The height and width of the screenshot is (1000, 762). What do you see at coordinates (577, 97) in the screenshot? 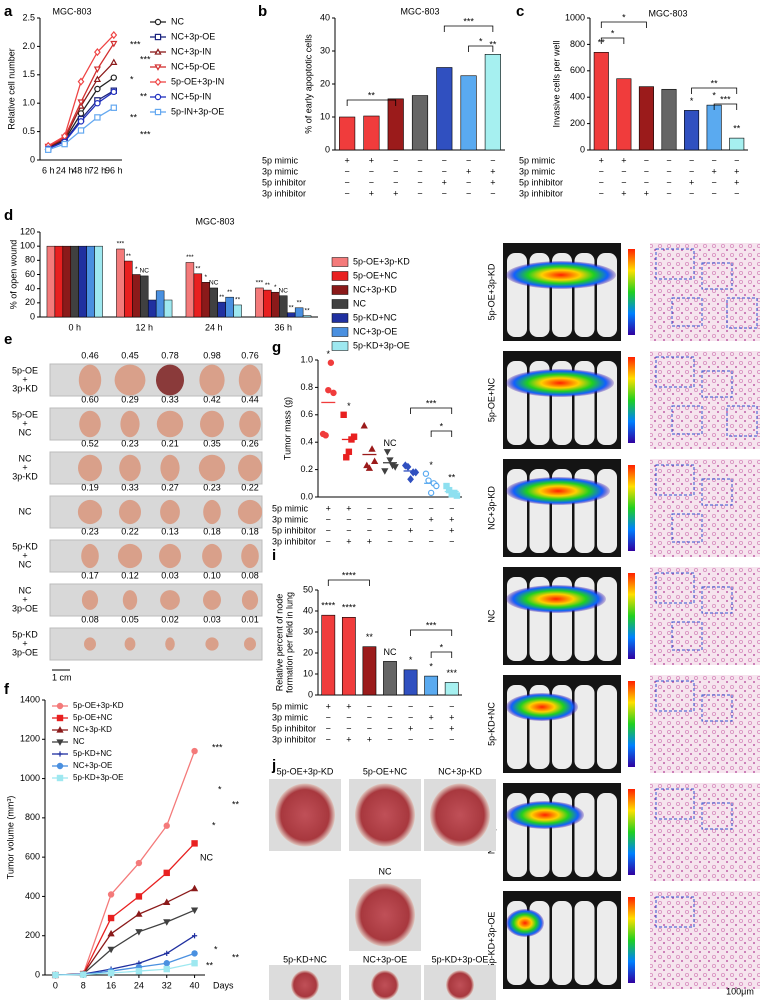
I see `y-tick-label: 400` at bounding box center [577, 97].